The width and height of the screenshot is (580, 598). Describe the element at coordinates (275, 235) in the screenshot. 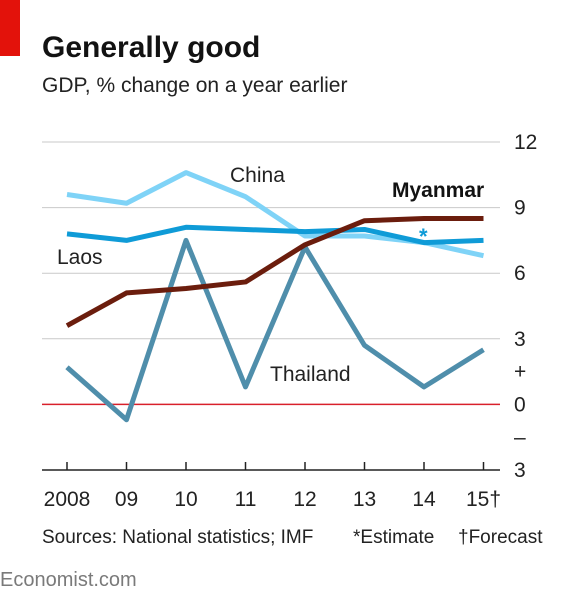

I see `series-line-laos` at that location.